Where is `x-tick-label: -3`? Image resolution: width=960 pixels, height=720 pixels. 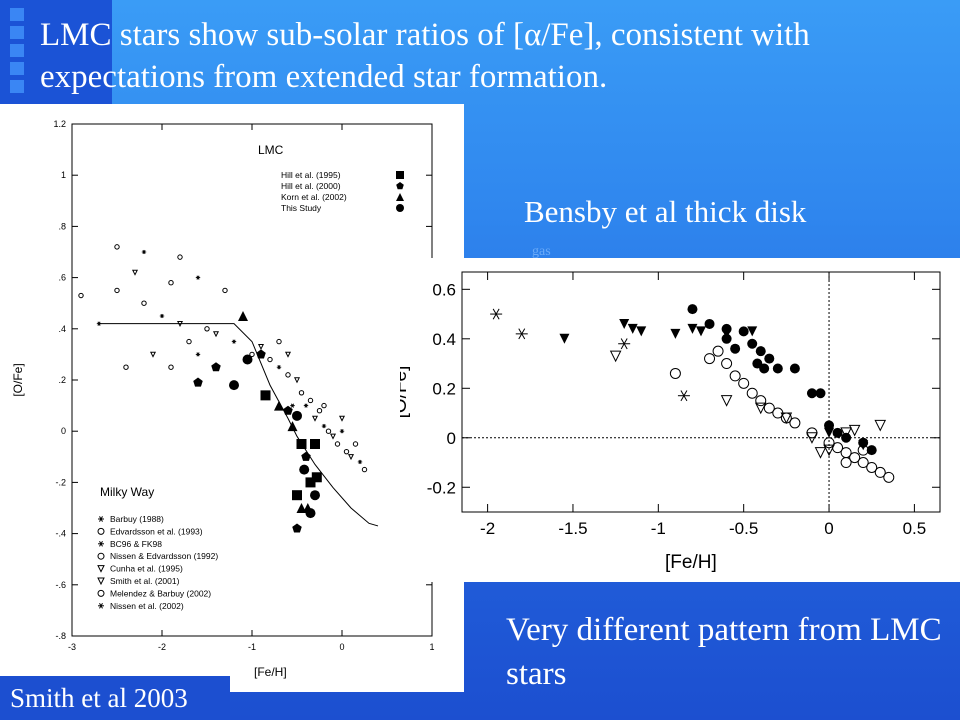
x-tick-label: -3 is located at coordinates (72, 647).